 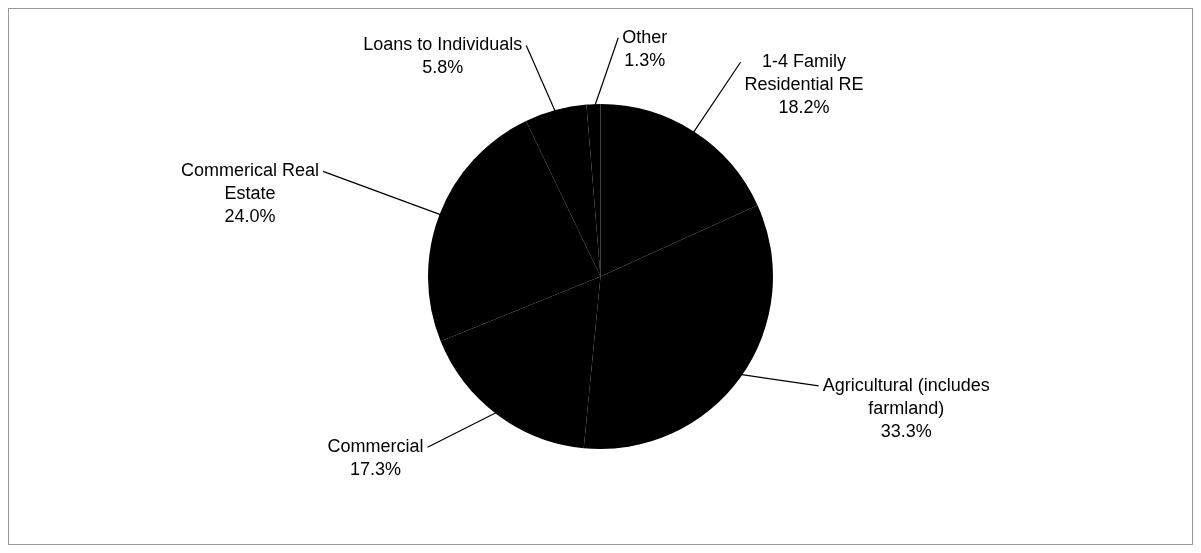 What do you see at coordinates (645, 36) in the screenshot?
I see `slice-label: Other` at bounding box center [645, 36].